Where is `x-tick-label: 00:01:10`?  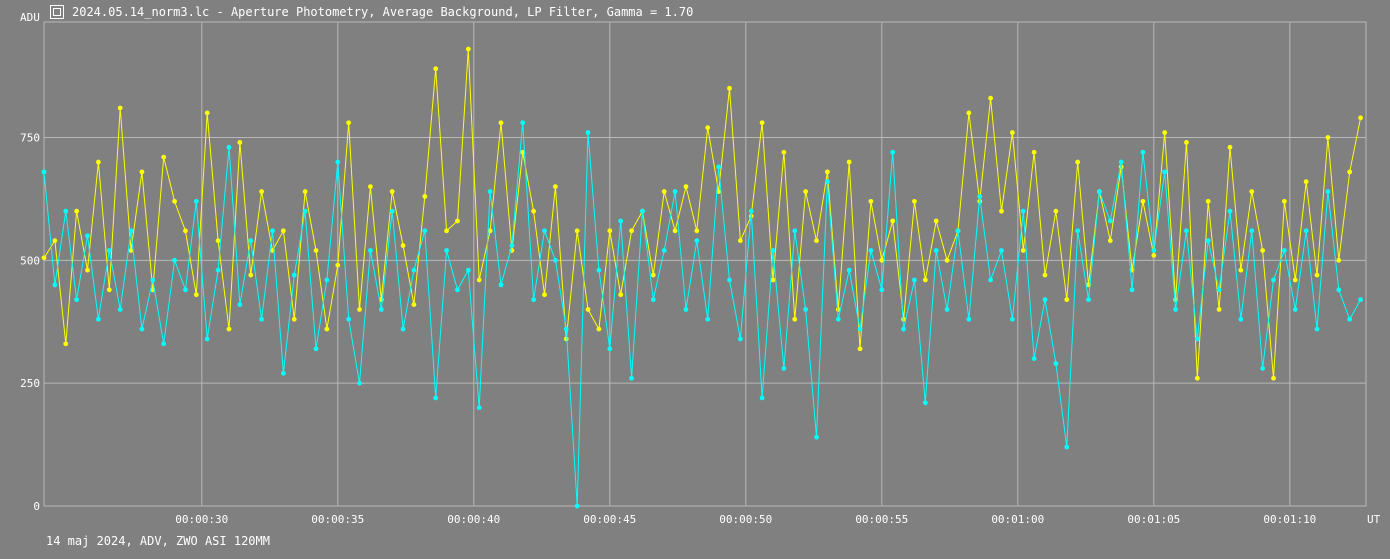
x-tick-label: 00:01:10 is located at coordinates (1289, 519).